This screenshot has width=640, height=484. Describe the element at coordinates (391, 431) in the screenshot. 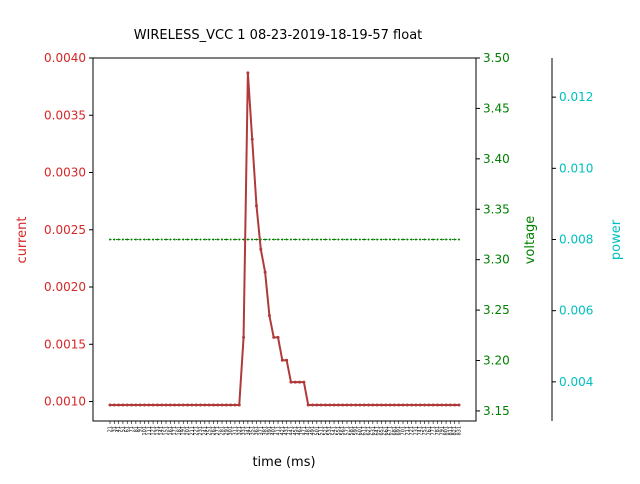

I see `x-tick-label: 671` at that location.